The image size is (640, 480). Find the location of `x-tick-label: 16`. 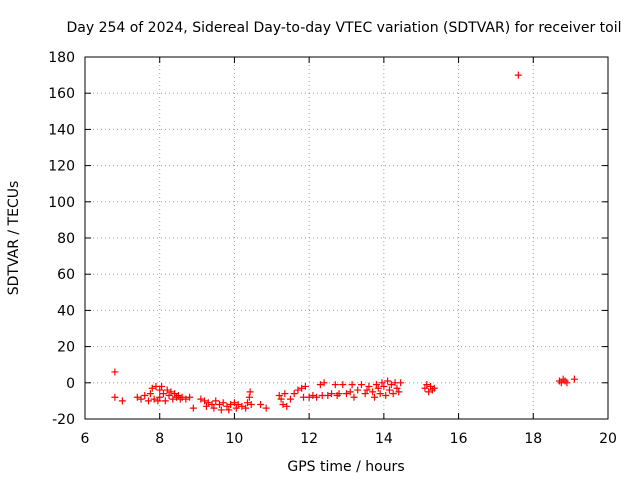

x-tick-label: 16 is located at coordinates (459, 439).